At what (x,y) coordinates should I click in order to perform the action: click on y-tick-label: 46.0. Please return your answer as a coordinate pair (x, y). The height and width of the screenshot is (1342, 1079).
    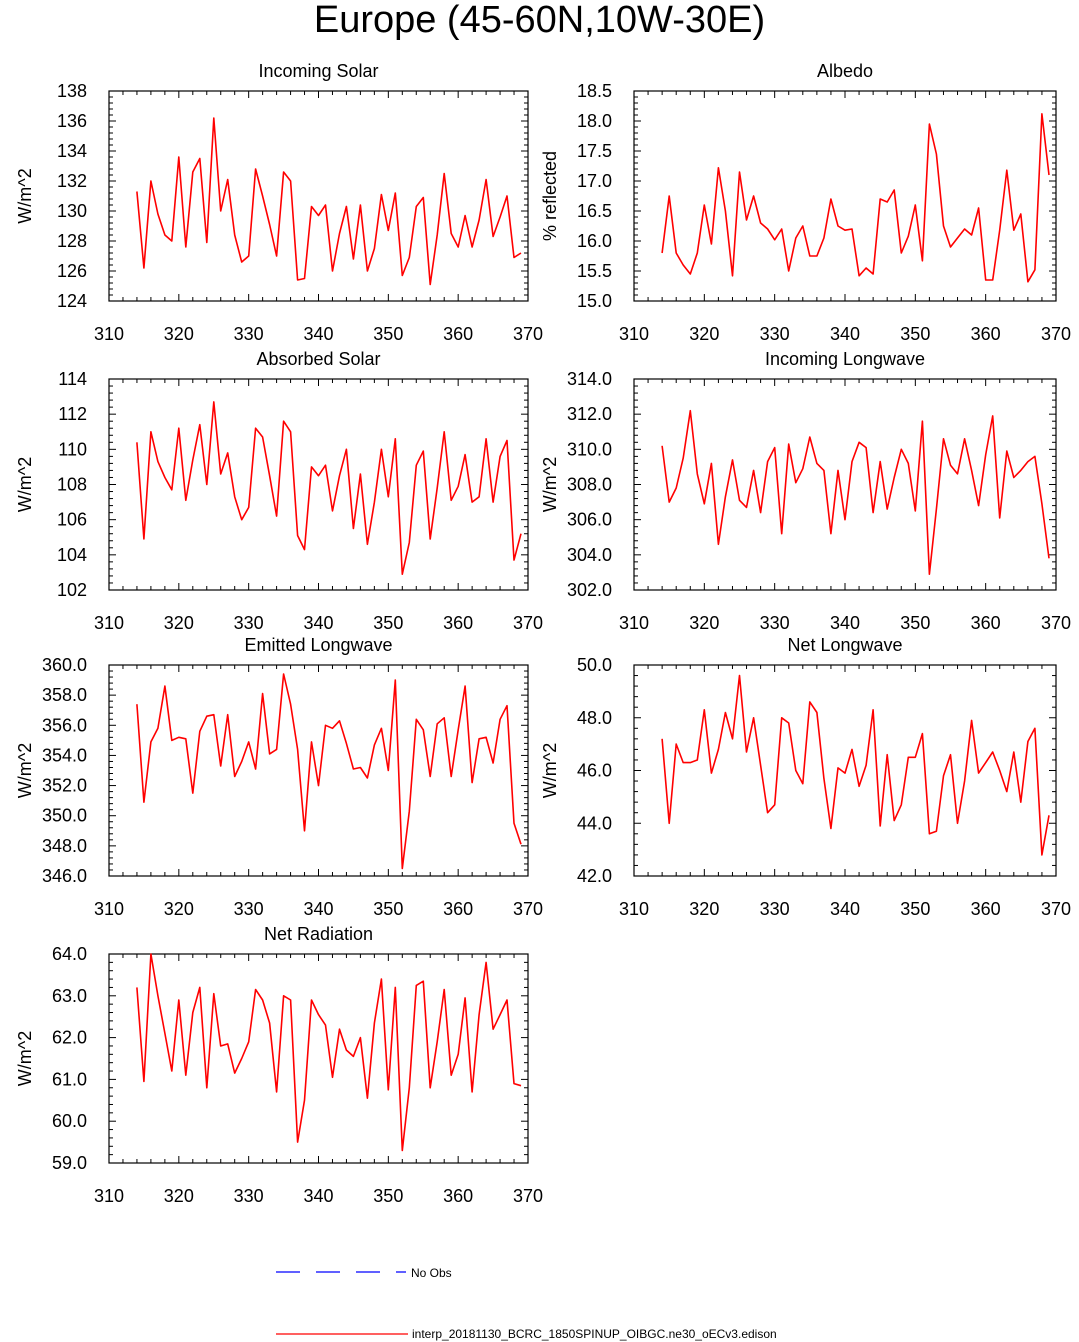
    Looking at the image, I should click on (594, 771).